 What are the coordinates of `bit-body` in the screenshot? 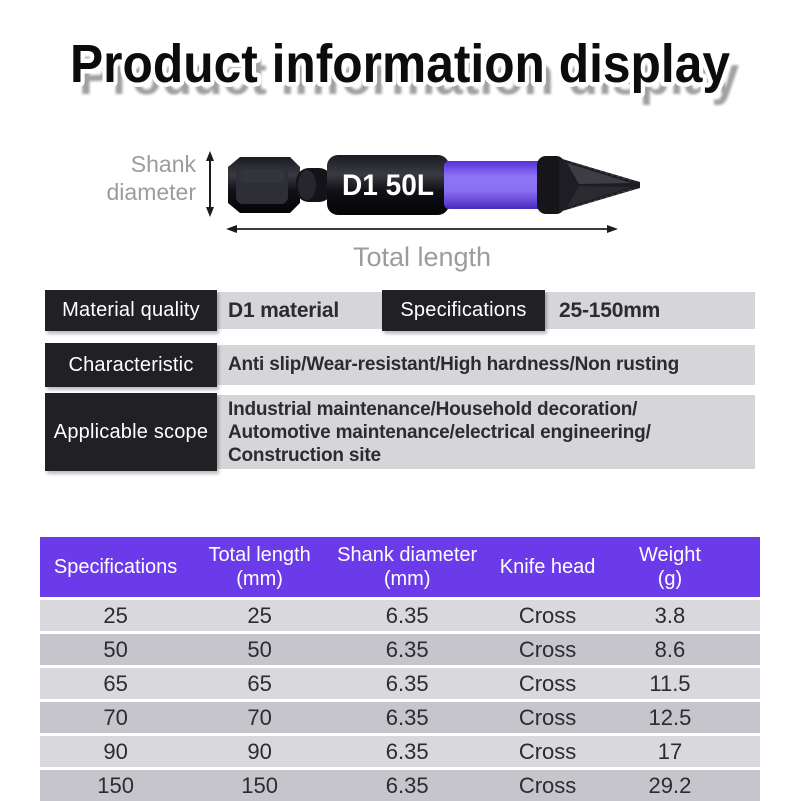 It's located at (388, 185).